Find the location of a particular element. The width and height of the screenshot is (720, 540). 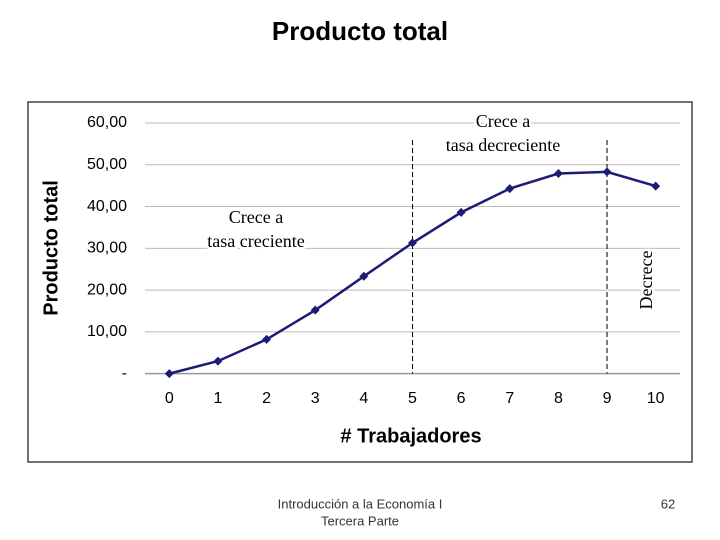

x-axis-label: # Trabajadores is located at coordinates (410, 436).